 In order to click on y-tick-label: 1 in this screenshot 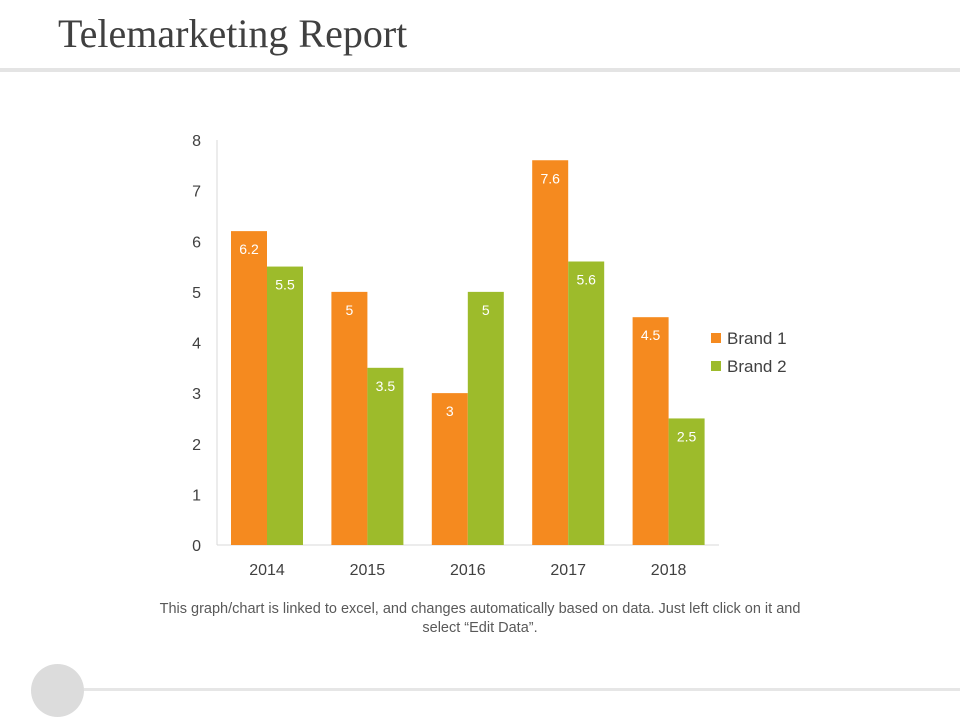, I will do `click(196, 495)`.